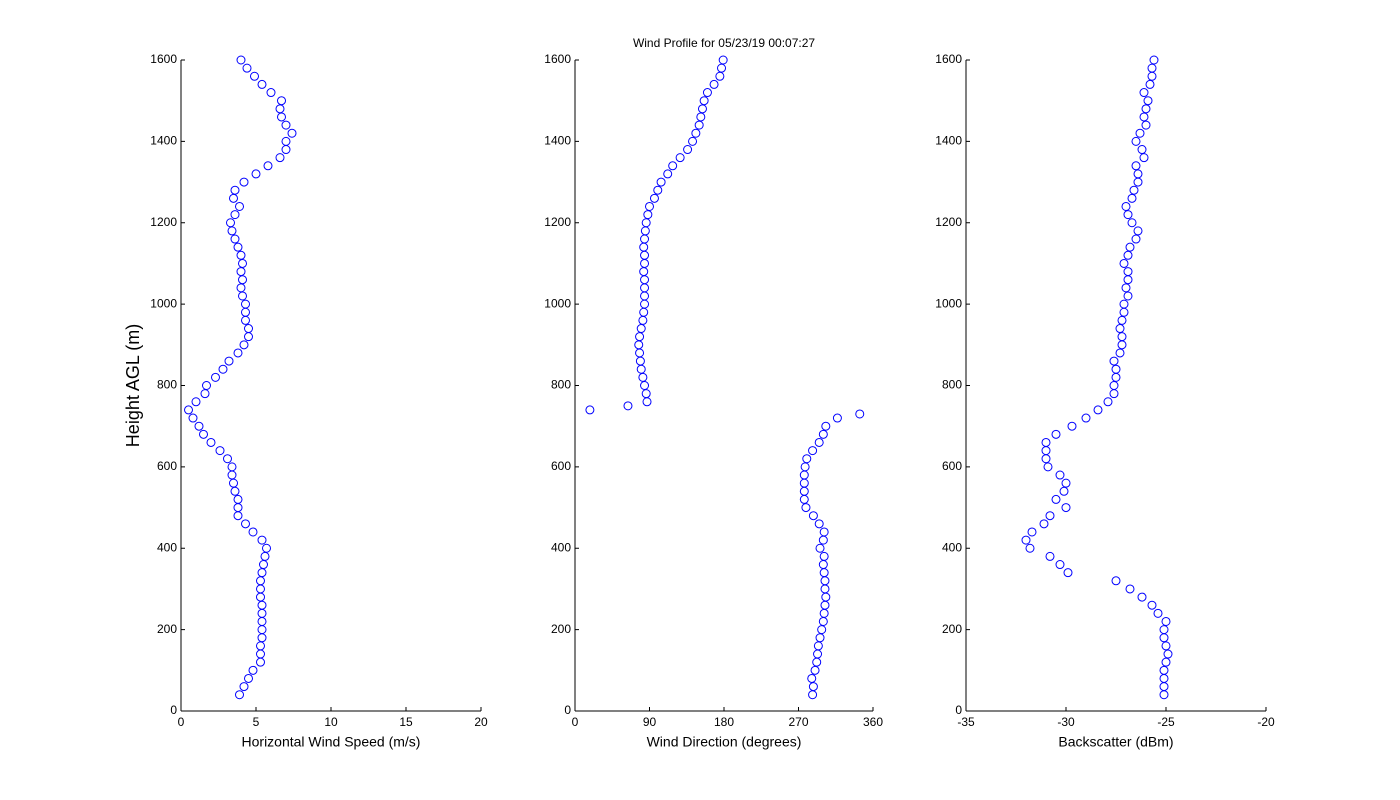  What do you see at coordinates (406, 722) in the screenshot?
I see `x-tick-label: 15` at bounding box center [406, 722].